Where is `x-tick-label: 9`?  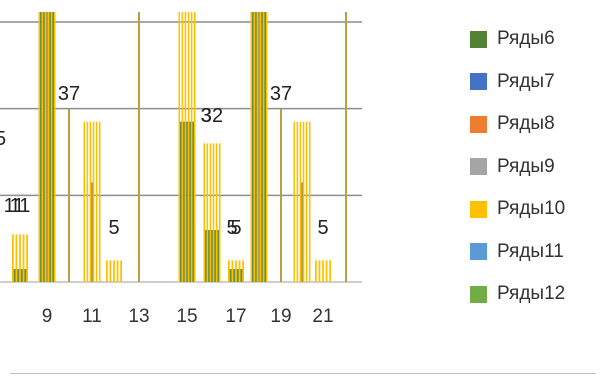
x-tick-label: 9 is located at coordinates (47, 316).